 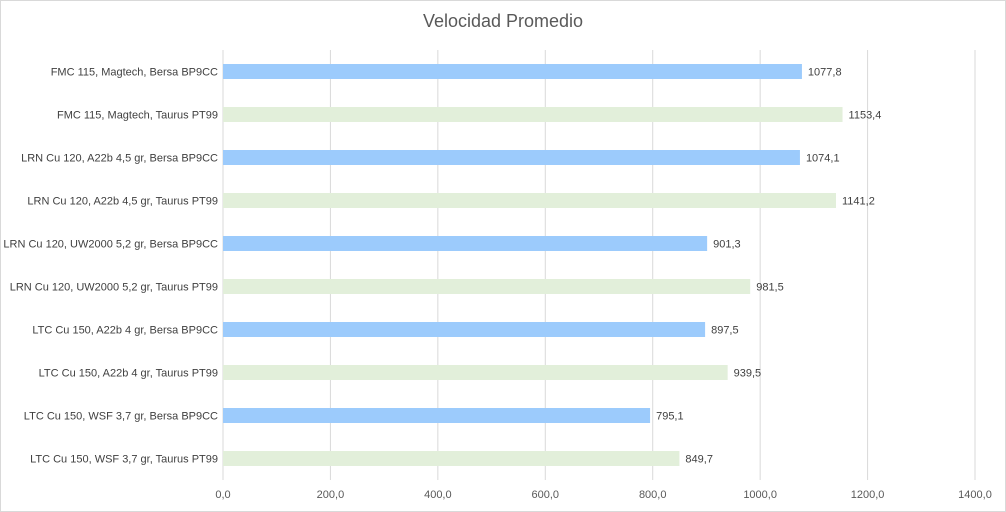 What do you see at coordinates (122, 202) in the screenshot?
I see `category-label: LRN Cu 120, A22b 4,5 gr, Taurus PT99` at bounding box center [122, 202].